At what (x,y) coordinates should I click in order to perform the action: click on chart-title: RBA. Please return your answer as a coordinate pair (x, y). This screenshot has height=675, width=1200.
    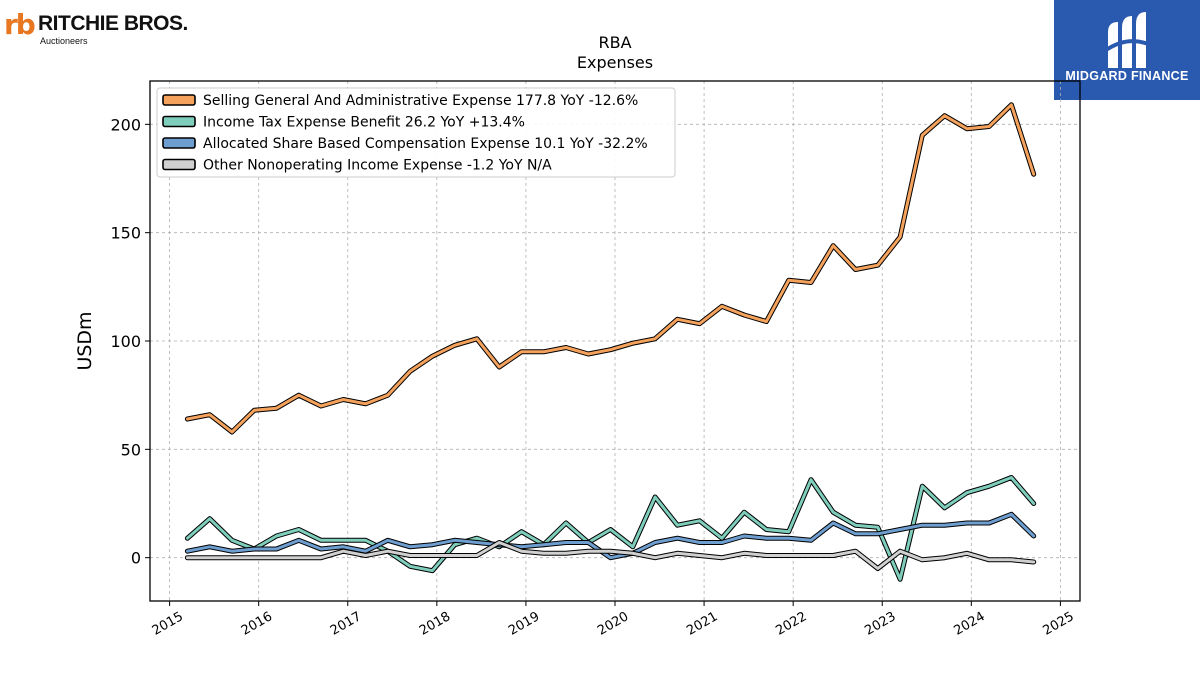
    Looking at the image, I should click on (614, 42).